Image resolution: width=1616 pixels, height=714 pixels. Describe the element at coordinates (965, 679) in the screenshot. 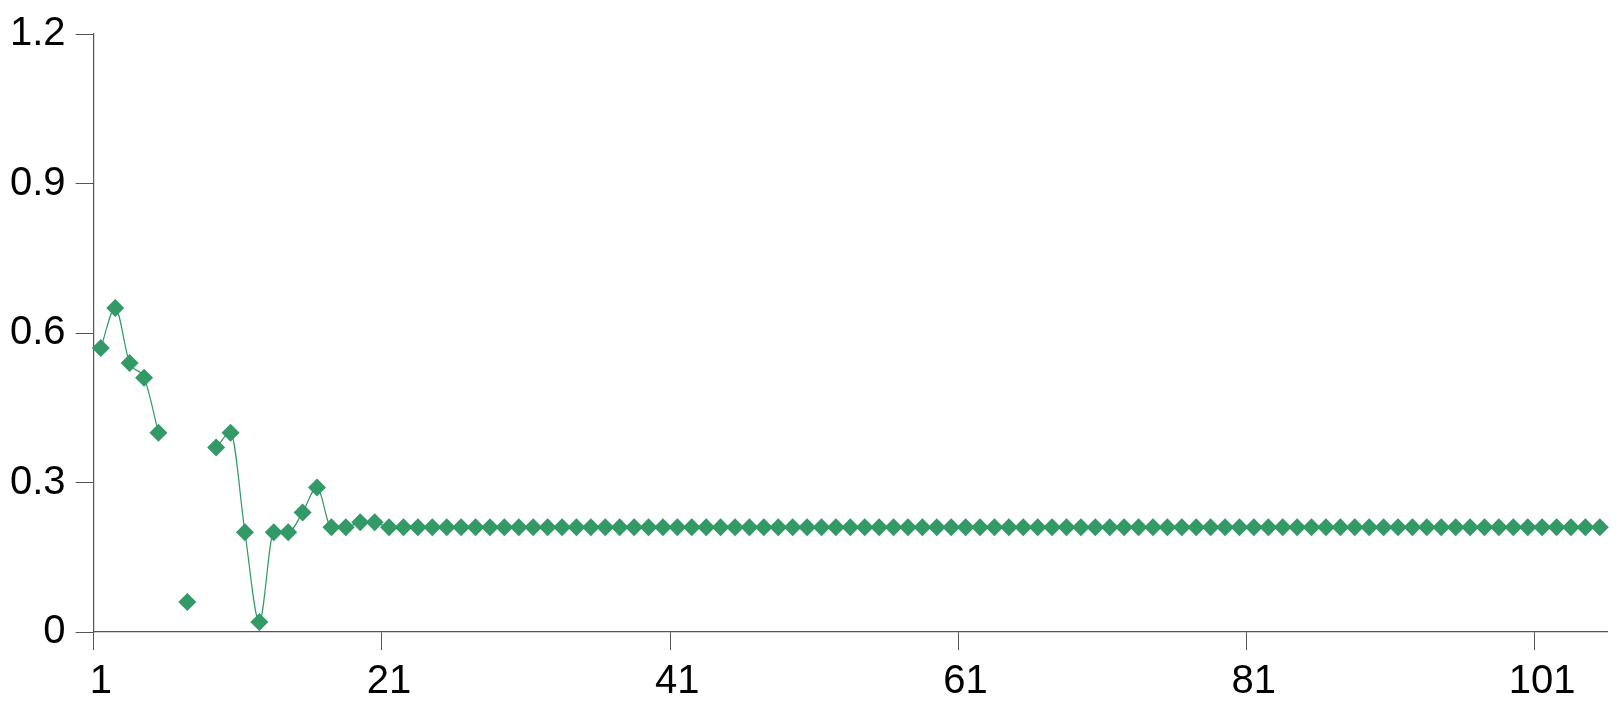

I see `x-tick-label: 61` at that location.